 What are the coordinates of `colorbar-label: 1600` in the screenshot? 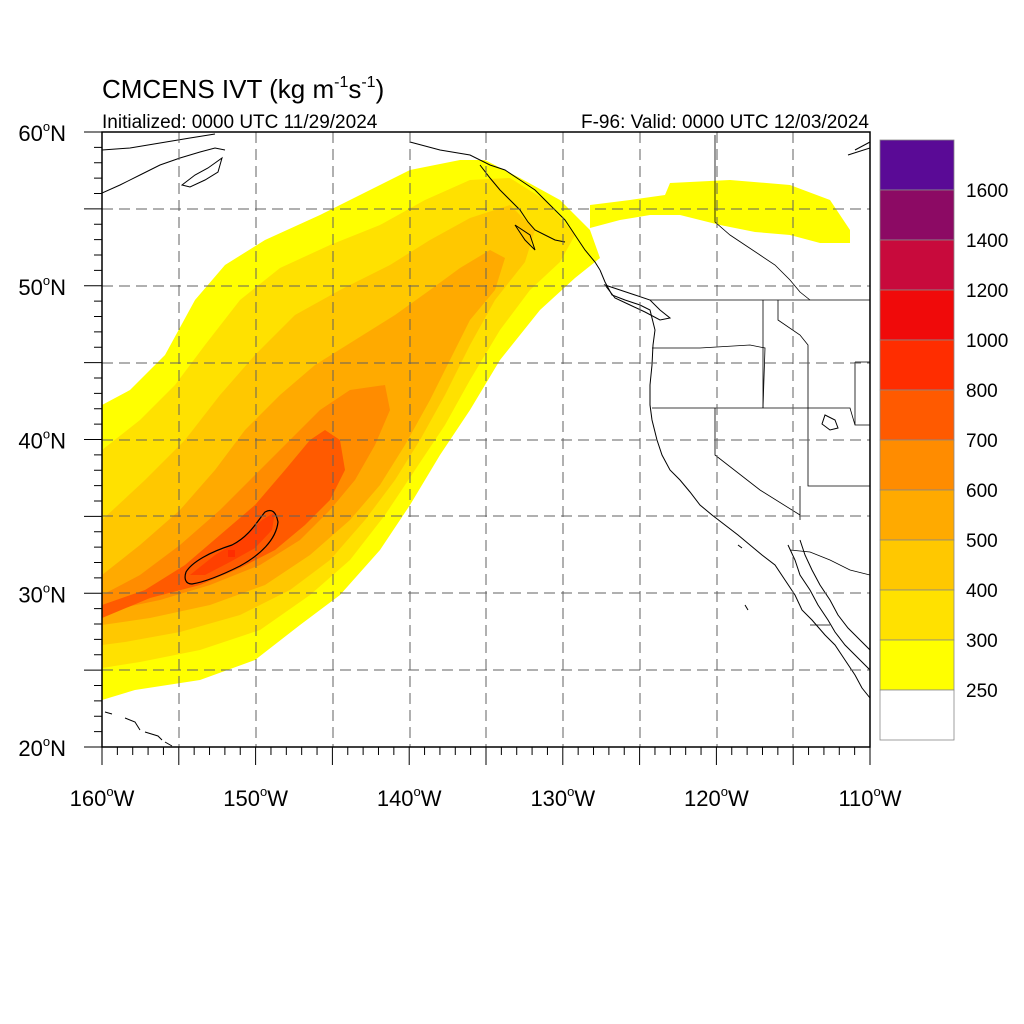 It's located at (987, 191).